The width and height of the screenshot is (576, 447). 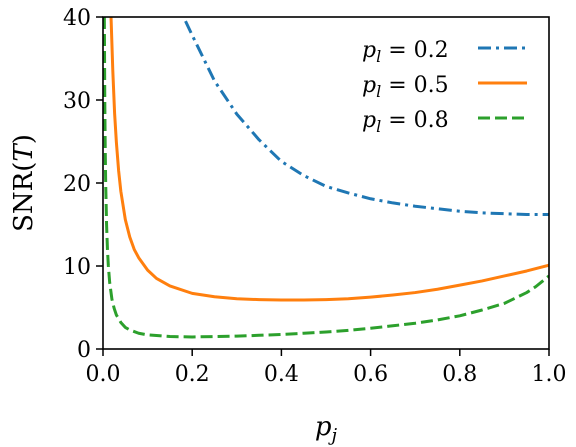 I want to click on x-tick-label: 0.4, so click(x=281, y=374).